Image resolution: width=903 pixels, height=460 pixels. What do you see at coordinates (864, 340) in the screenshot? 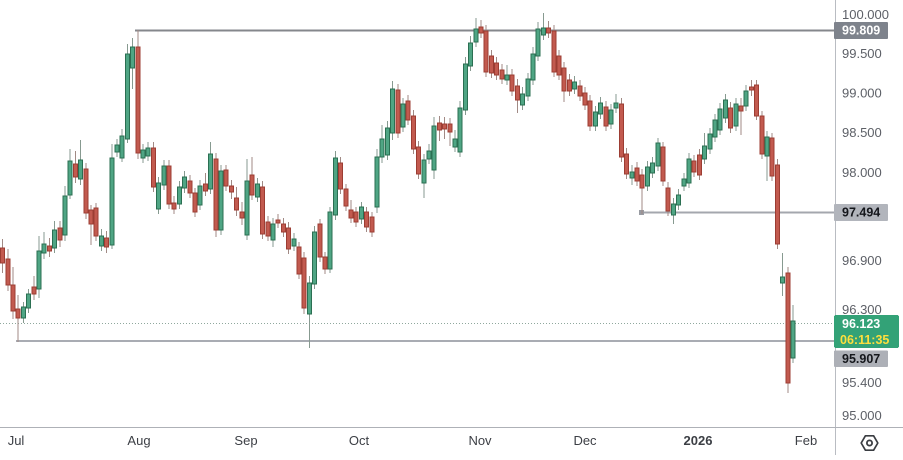
I see `svg-text: 06:11:35` at bounding box center [864, 340].